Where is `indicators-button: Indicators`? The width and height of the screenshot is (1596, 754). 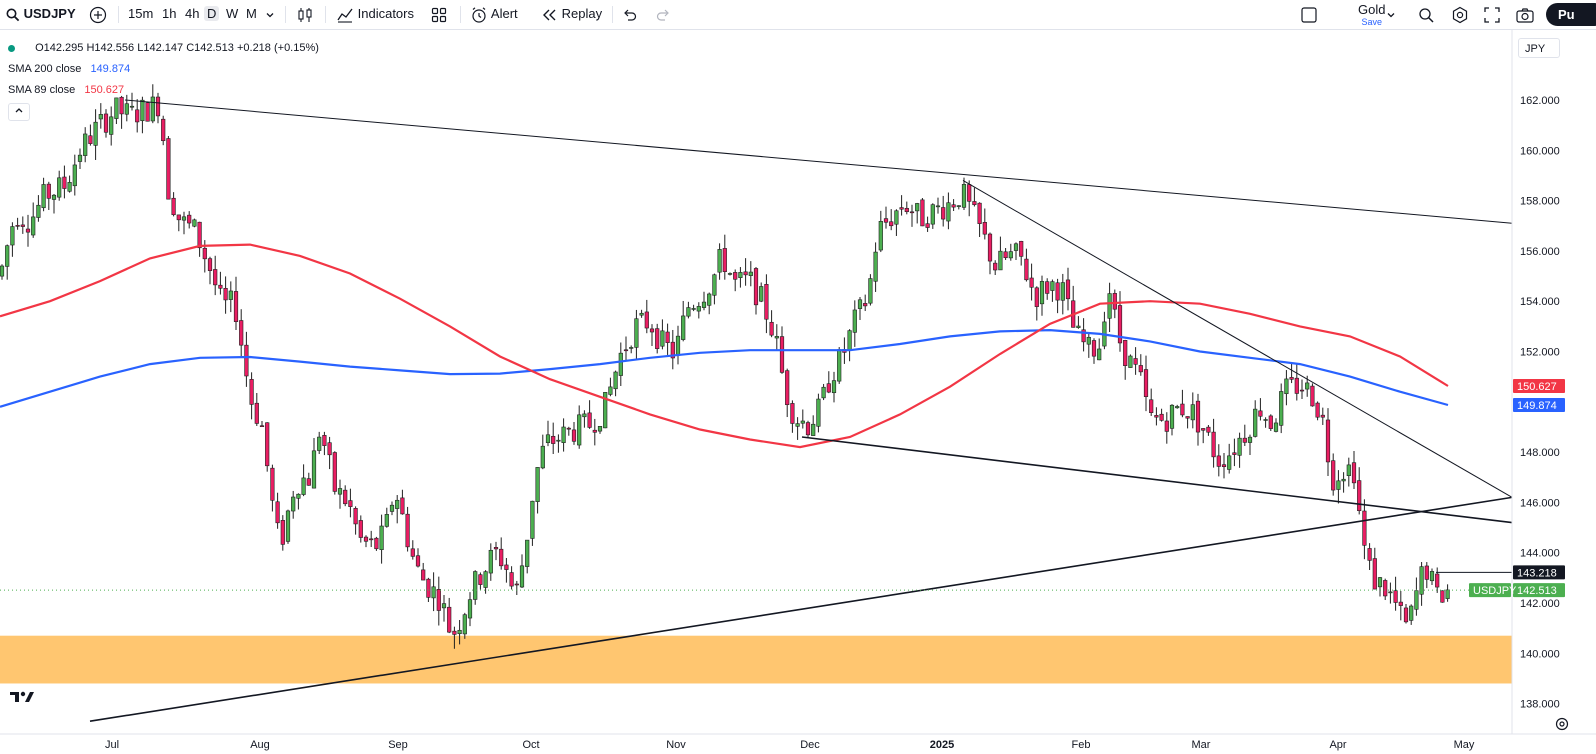 indicators-button: Indicators is located at coordinates (375, 14).